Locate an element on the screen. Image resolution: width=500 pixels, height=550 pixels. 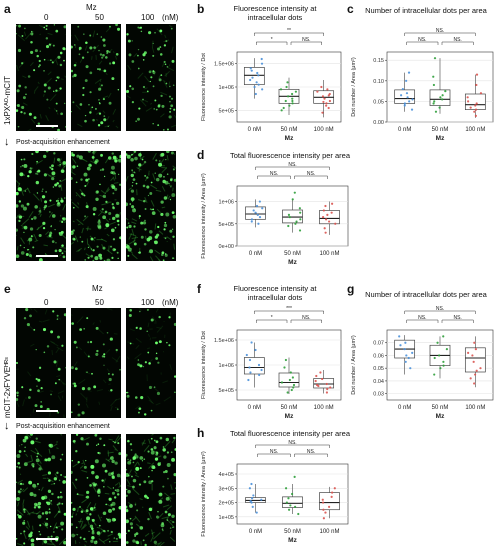
panel-label-h: h is located at coordinates (201, 433).